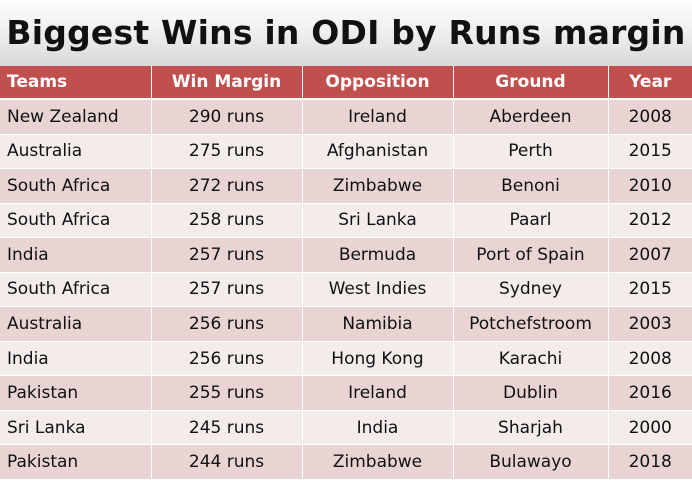 The width and height of the screenshot is (692, 480). What do you see at coordinates (227, 152) in the screenshot?
I see `cell-win-margin: 275 runs` at bounding box center [227, 152].